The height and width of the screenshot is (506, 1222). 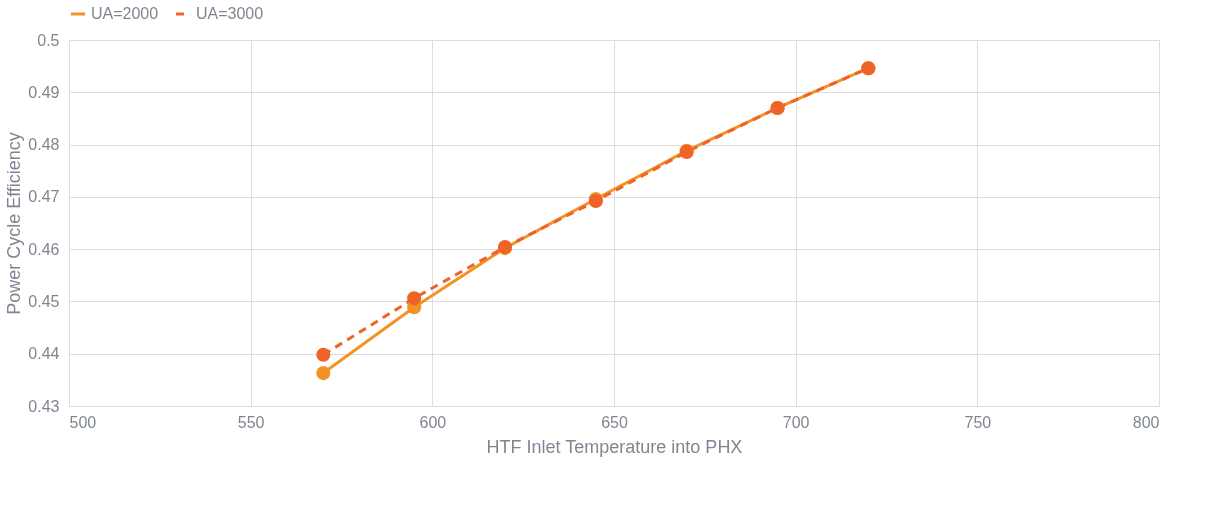 I want to click on y-tick-label: 0.49, so click(x=44, y=92).